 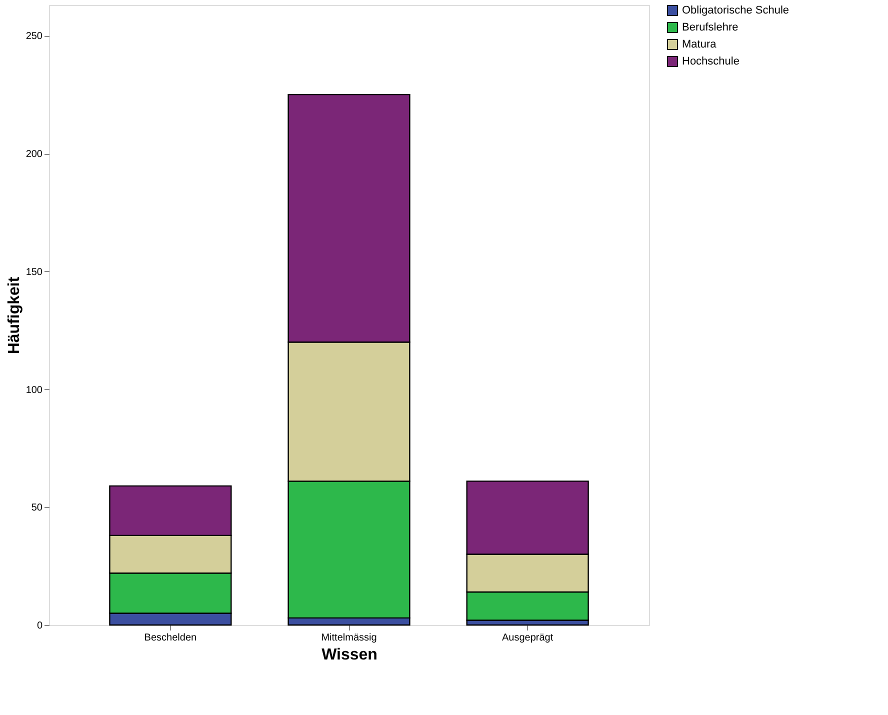 I want to click on legend-label: Matura, so click(x=700, y=44).